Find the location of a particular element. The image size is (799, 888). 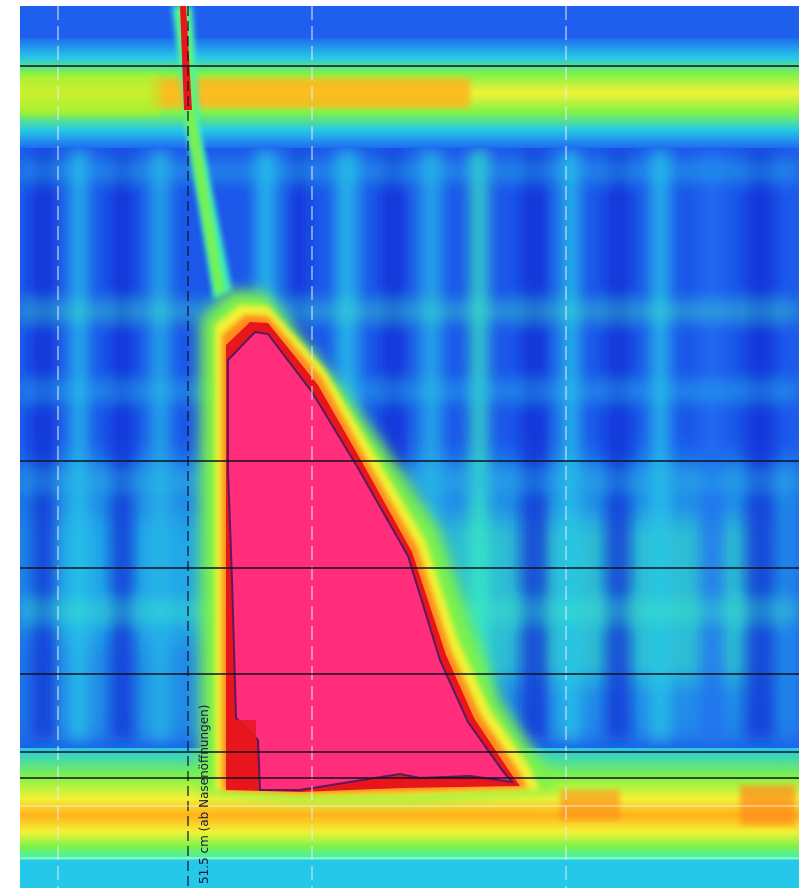

white-reference-lines is located at coordinates (409, 832).